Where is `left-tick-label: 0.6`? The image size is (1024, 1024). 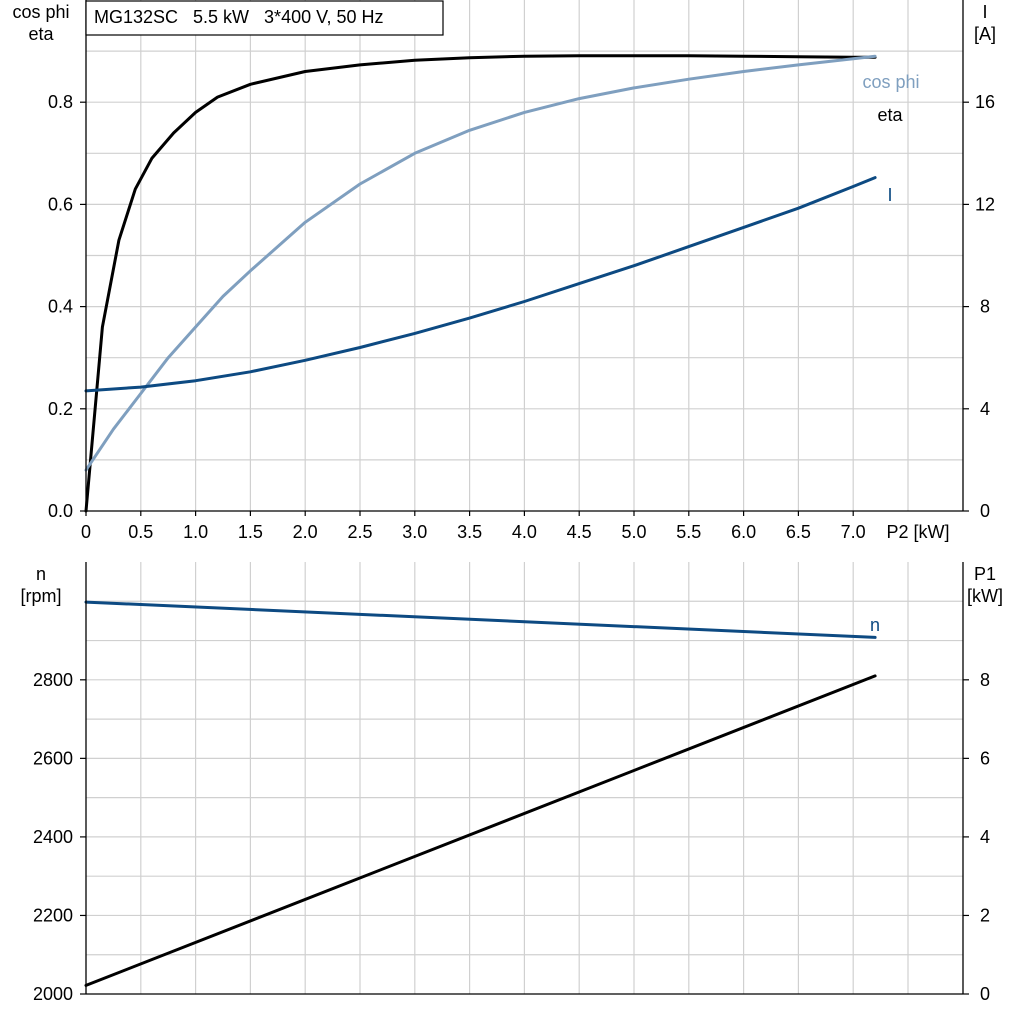 left-tick-label: 0.6 is located at coordinates (60, 204).